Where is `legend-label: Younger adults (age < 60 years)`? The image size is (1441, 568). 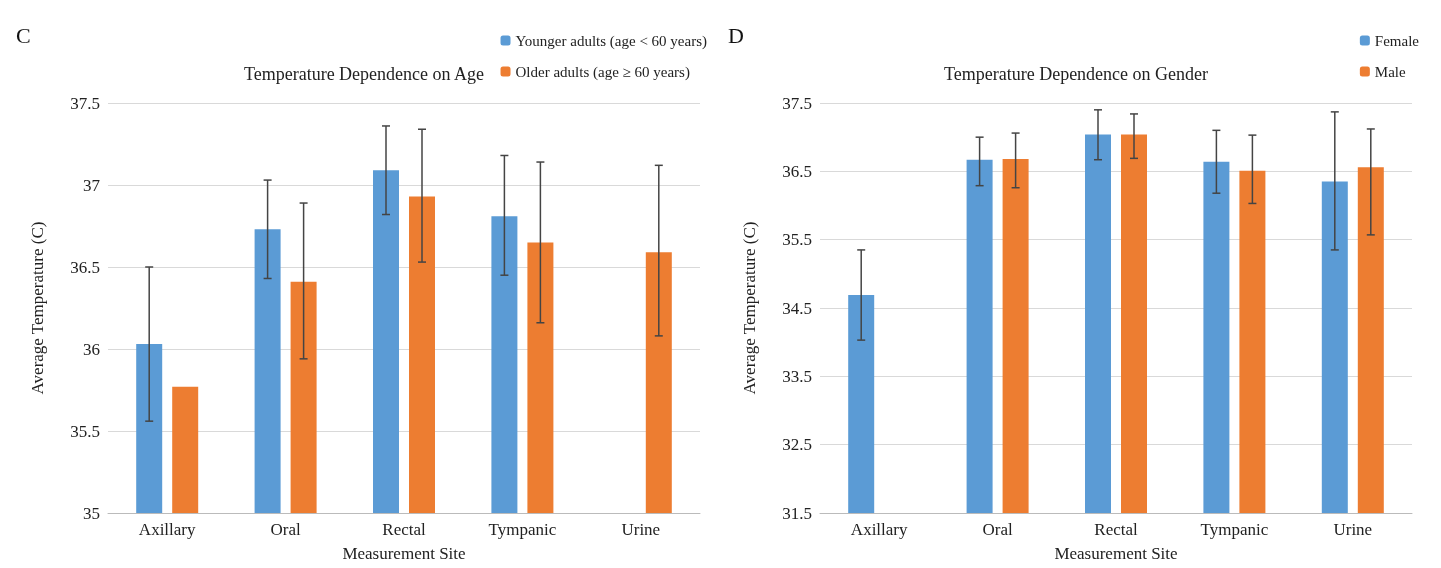 legend-label: Younger adults (age < 60 years) is located at coordinates (611, 41).